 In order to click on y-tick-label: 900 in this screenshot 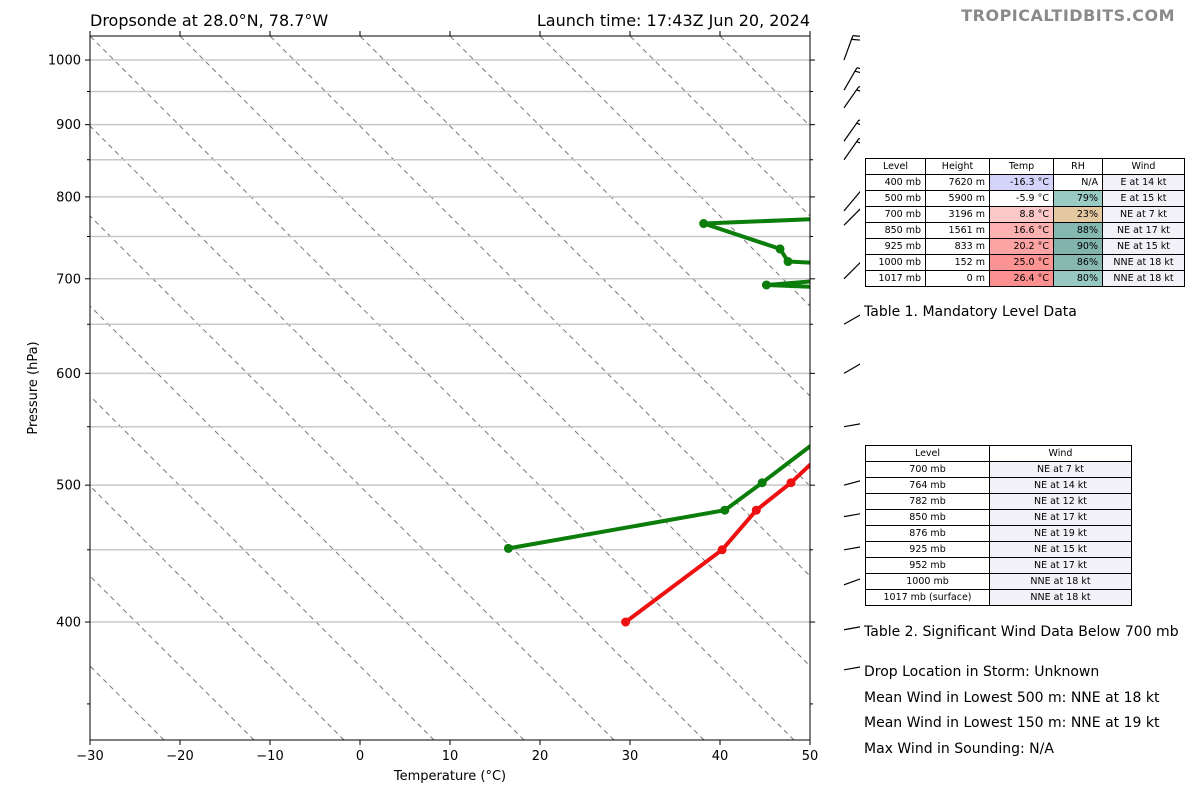, I will do `click(68, 125)`.